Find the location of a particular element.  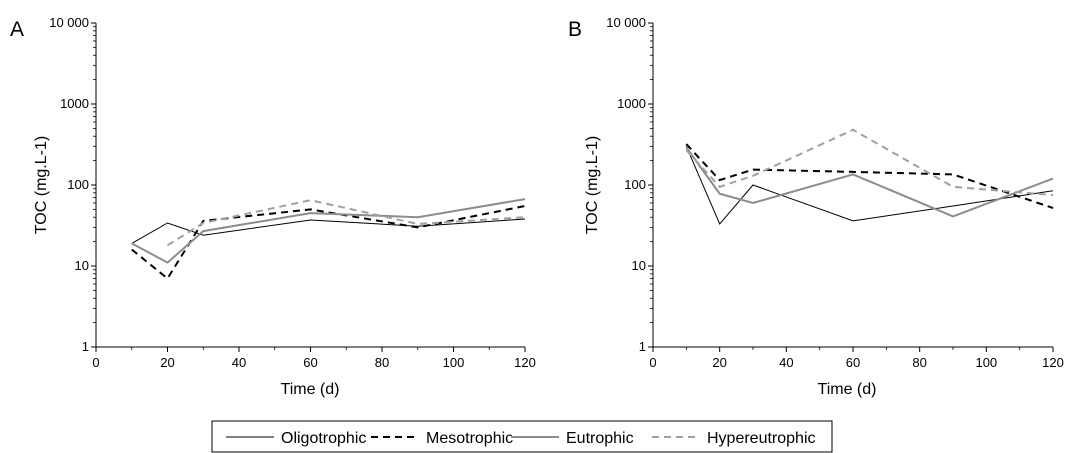

panel-b-series-oligotrophic is located at coordinates (869, 185).